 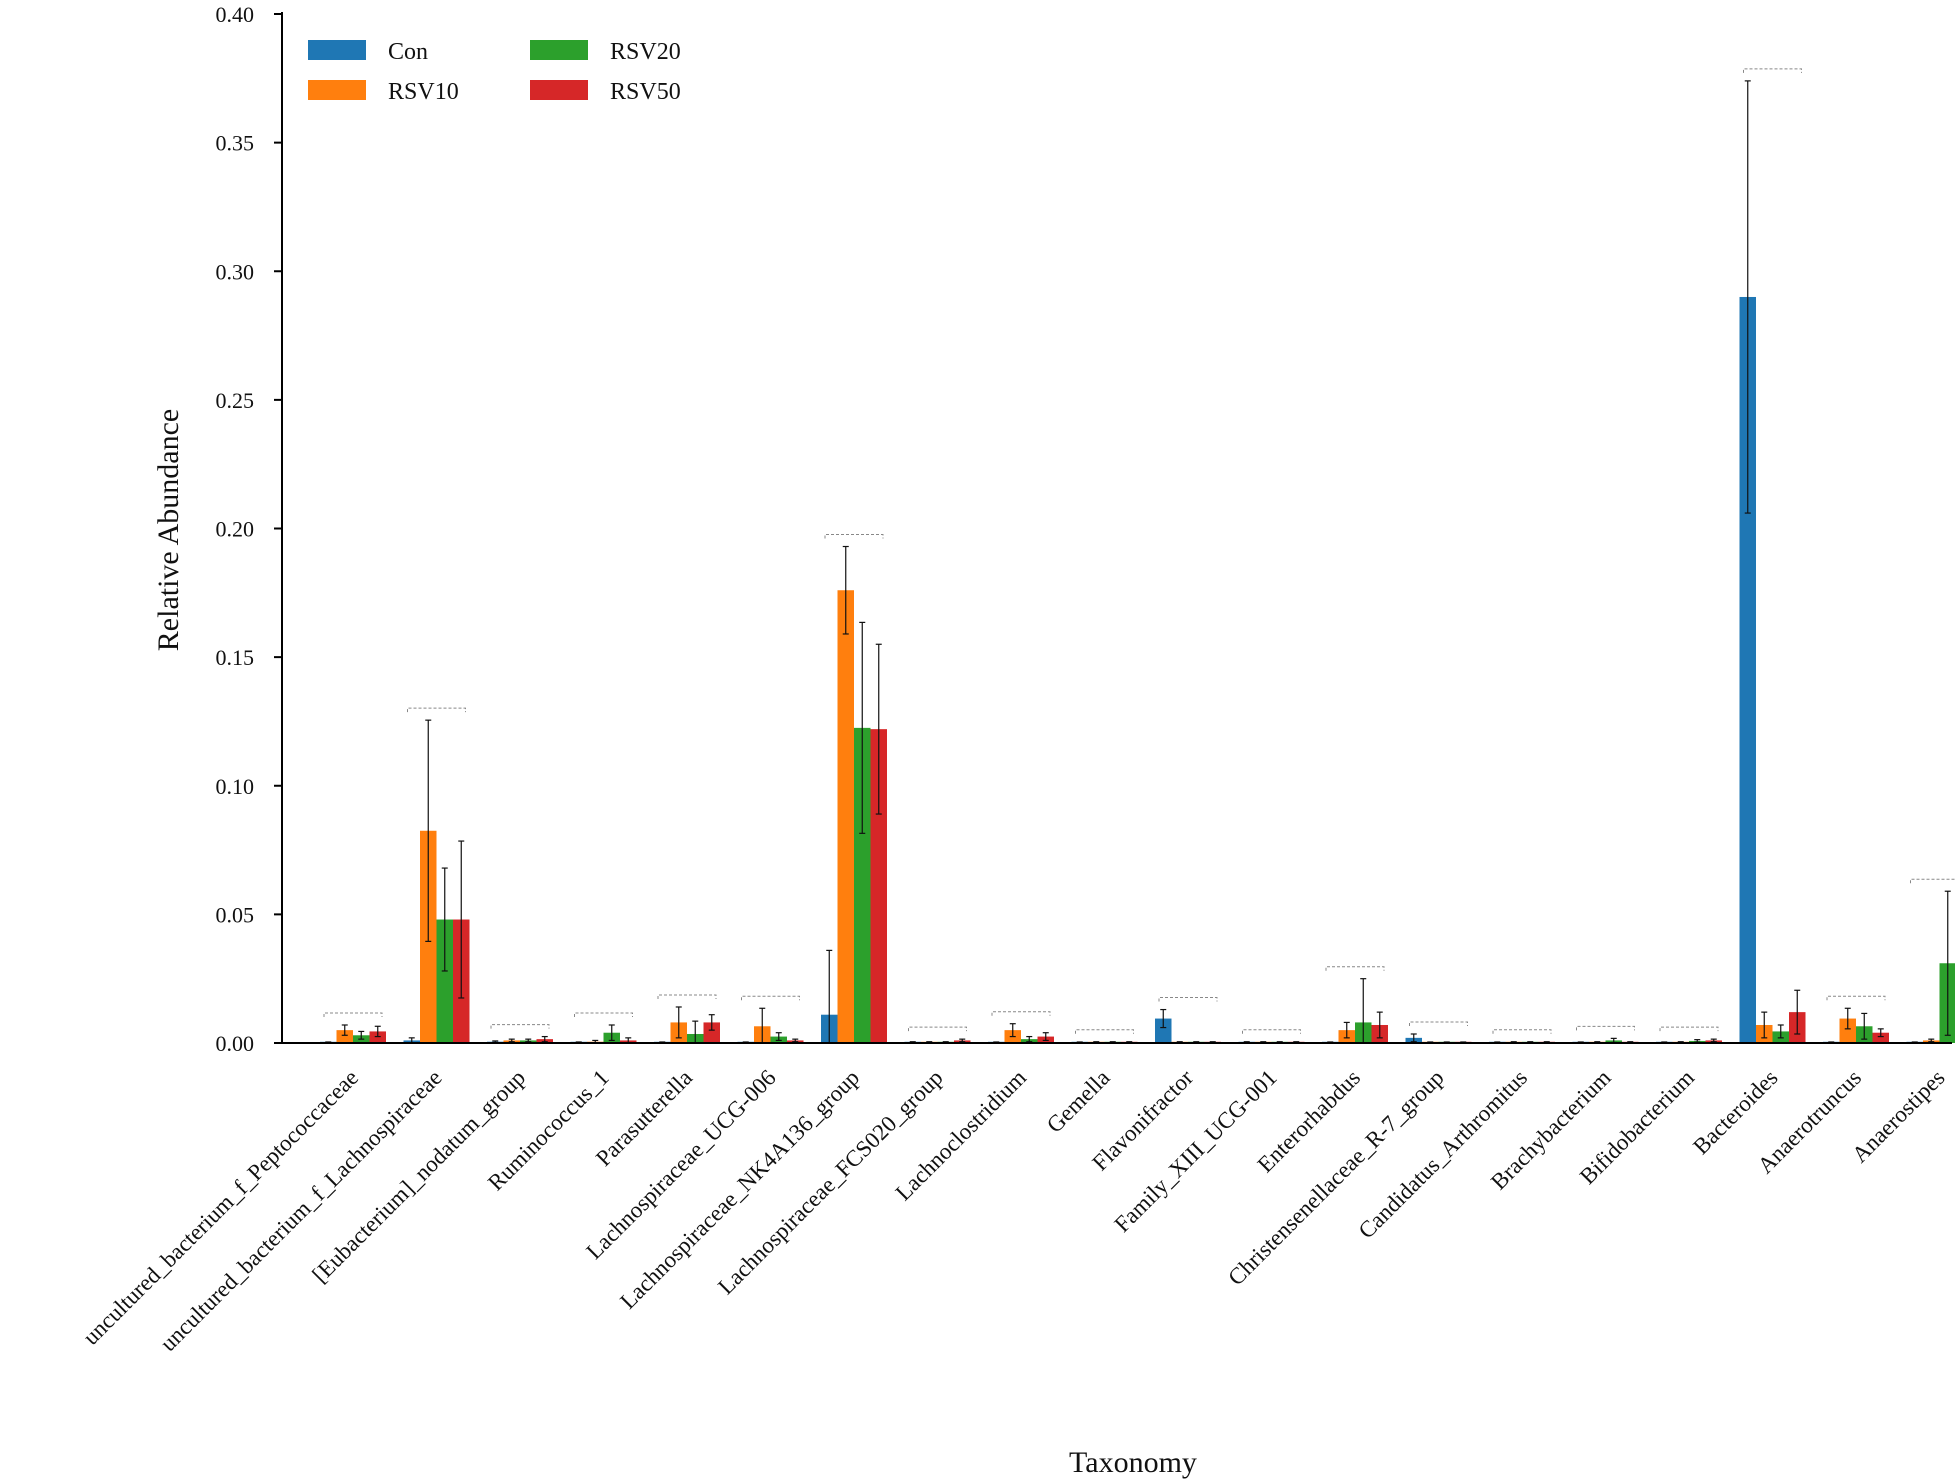 I want to click on x-axis-title: Taxonomy, so click(x=1133, y=1462).